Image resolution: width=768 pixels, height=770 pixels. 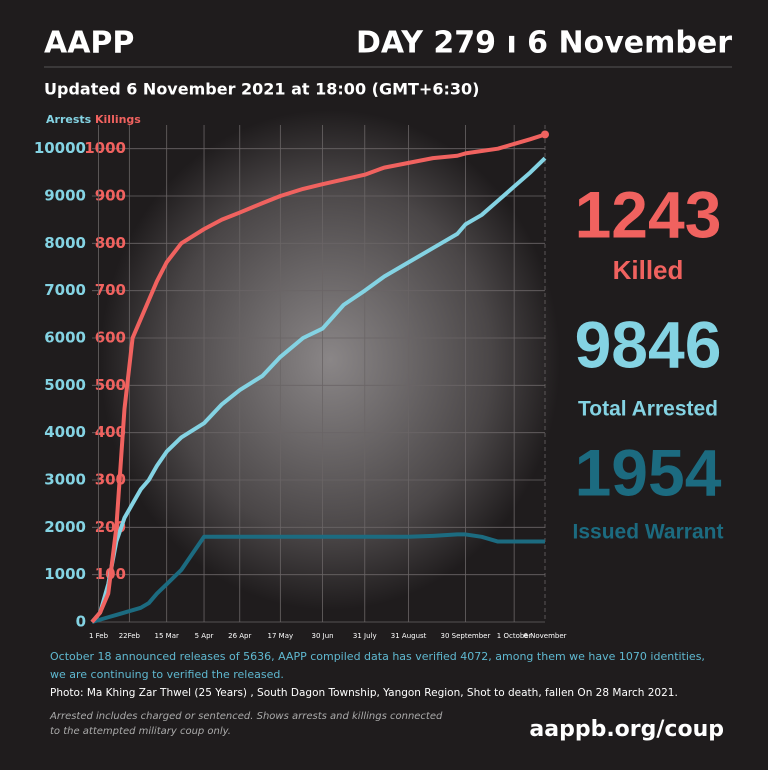 I want to click on y2-tick-label: 700, so click(x=110, y=290).